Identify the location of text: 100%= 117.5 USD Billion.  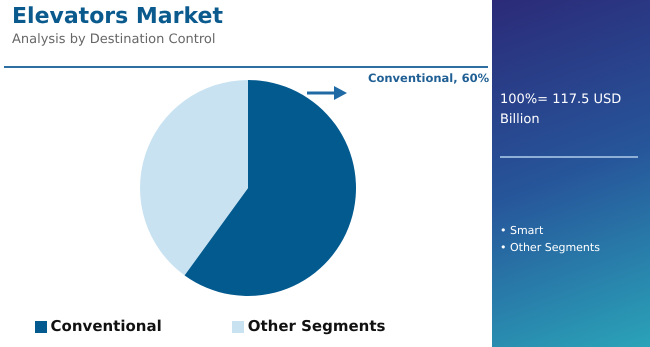
(561, 110).